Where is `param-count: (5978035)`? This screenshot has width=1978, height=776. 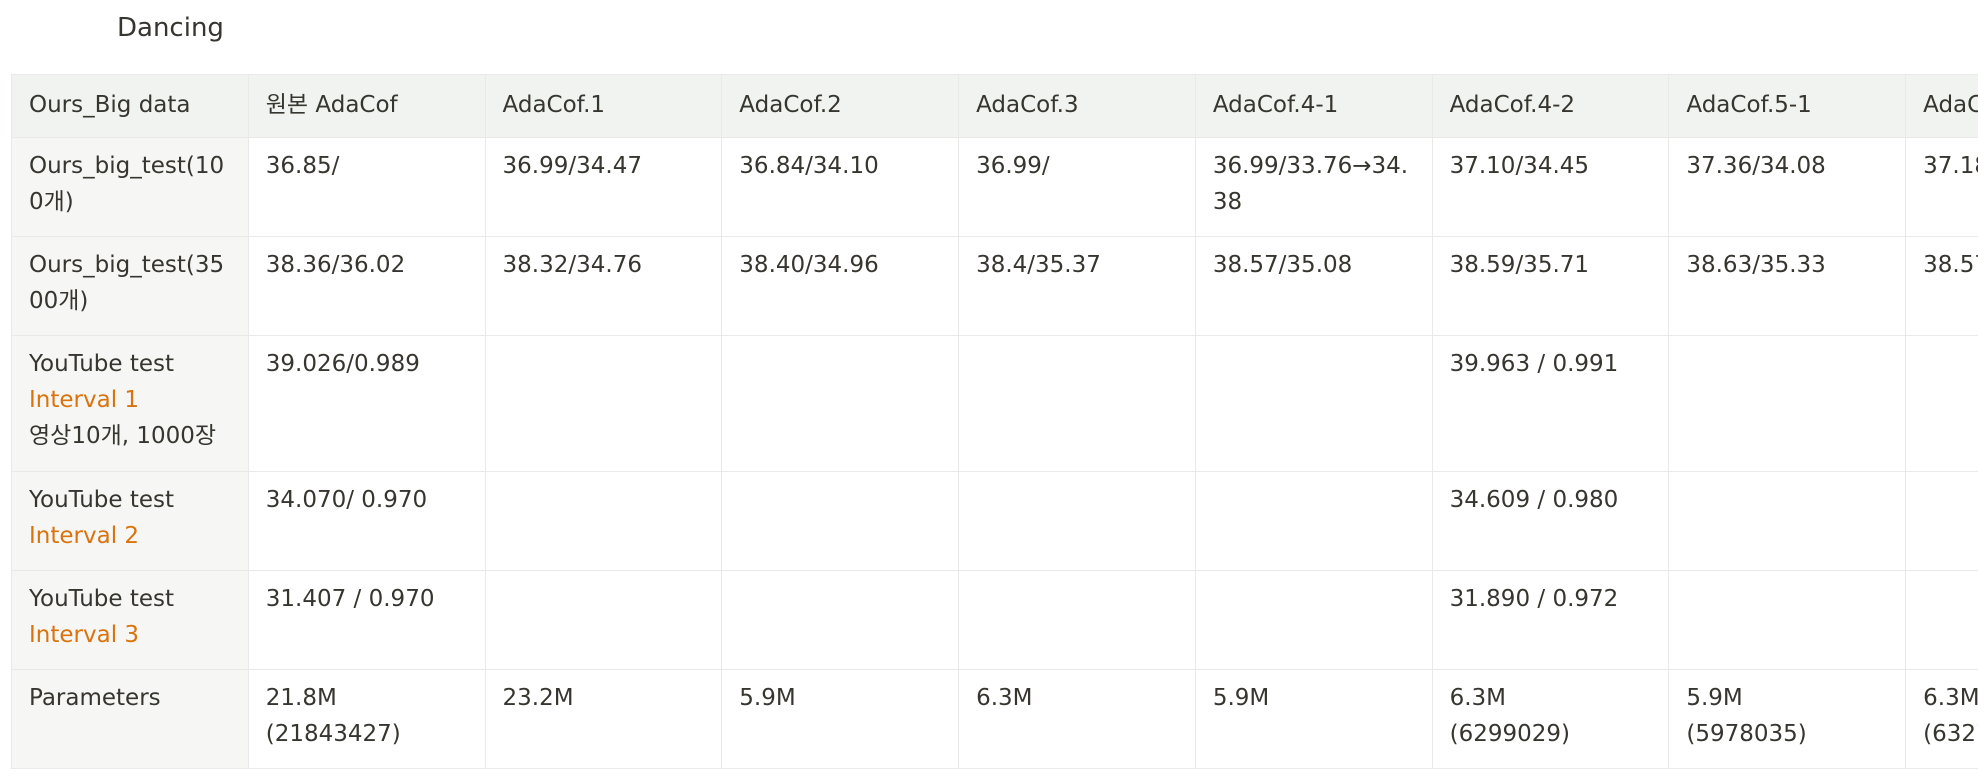 param-count: (5978035) is located at coordinates (1746, 734).